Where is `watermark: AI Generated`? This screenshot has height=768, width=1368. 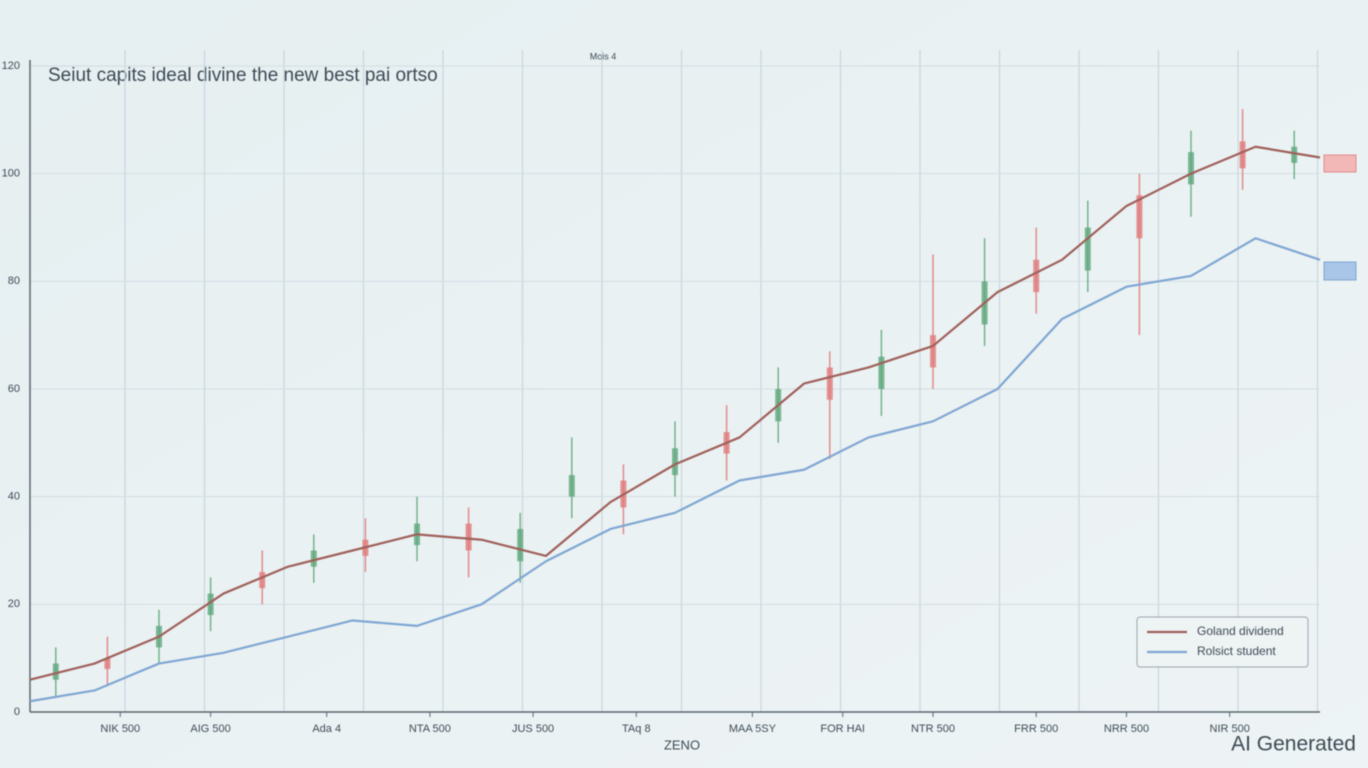
watermark: AI Generated is located at coordinates (1293, 744).